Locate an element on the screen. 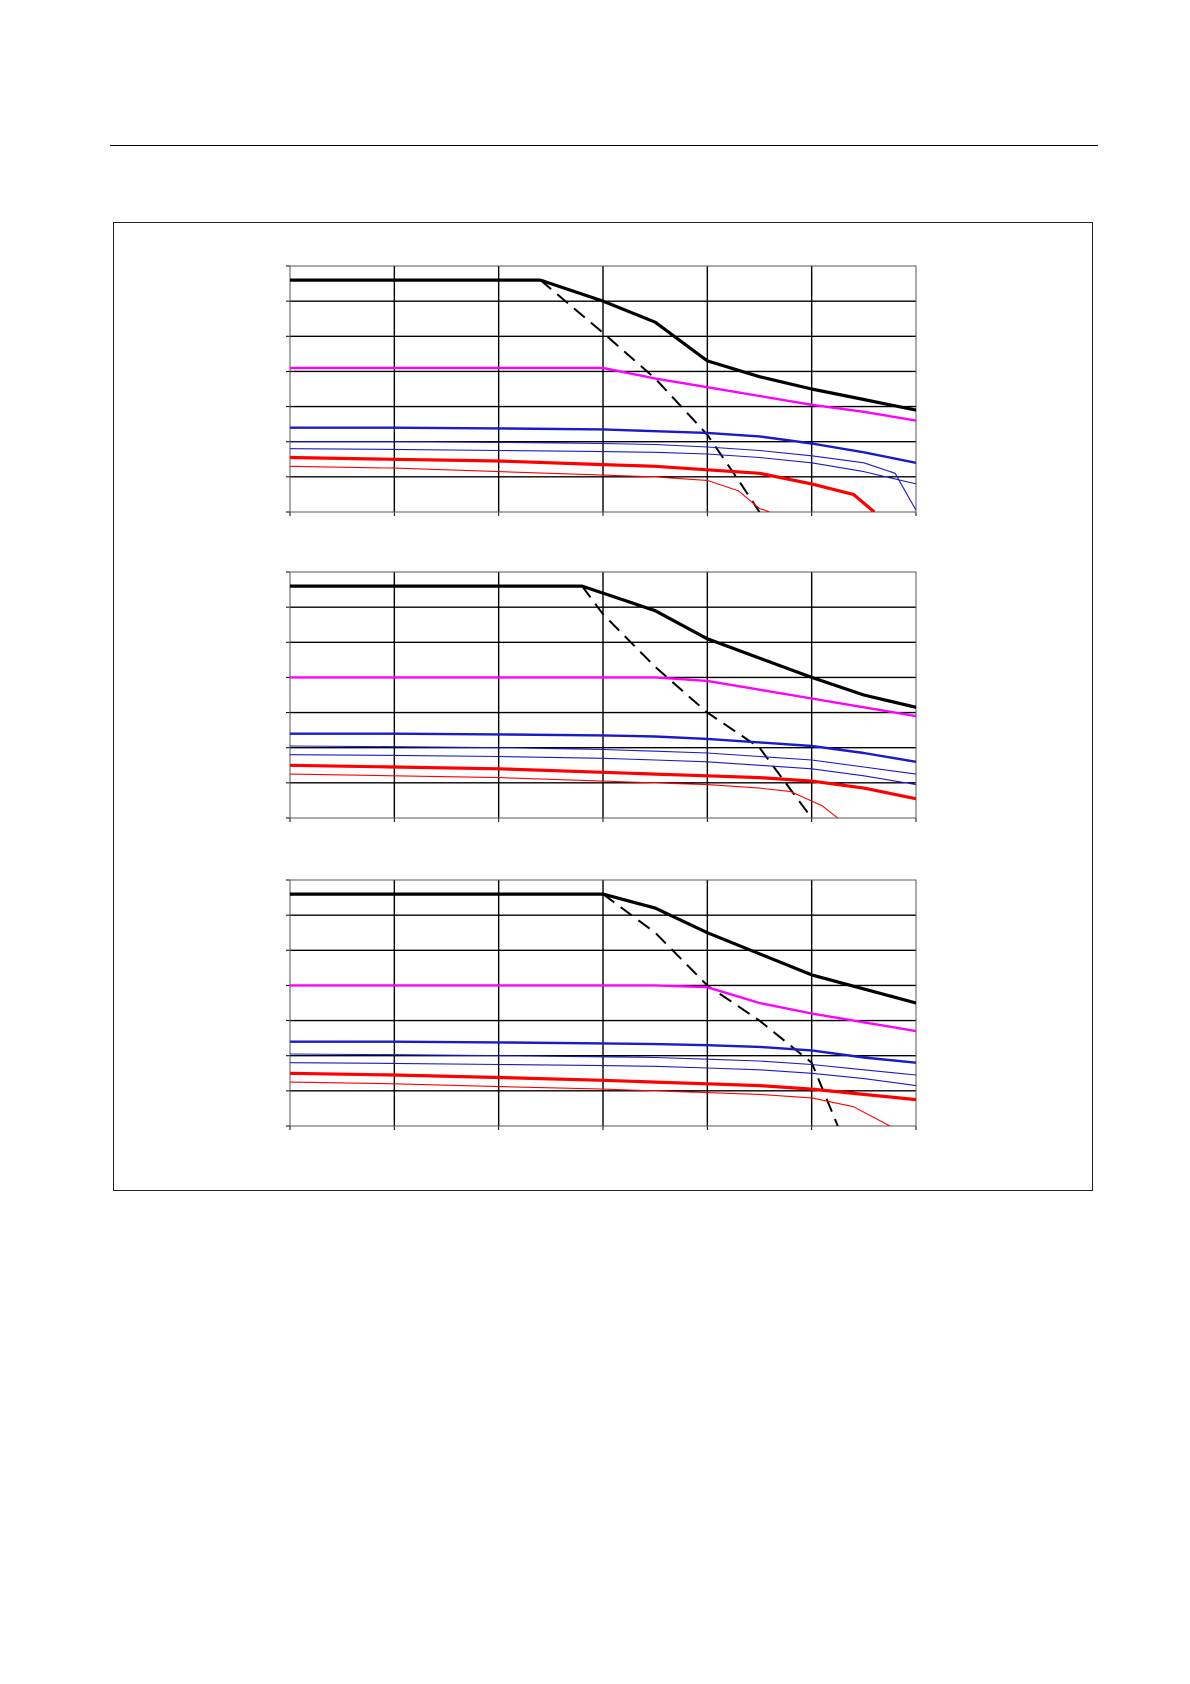  chart-bottom is located at coordinates (601, 1004).